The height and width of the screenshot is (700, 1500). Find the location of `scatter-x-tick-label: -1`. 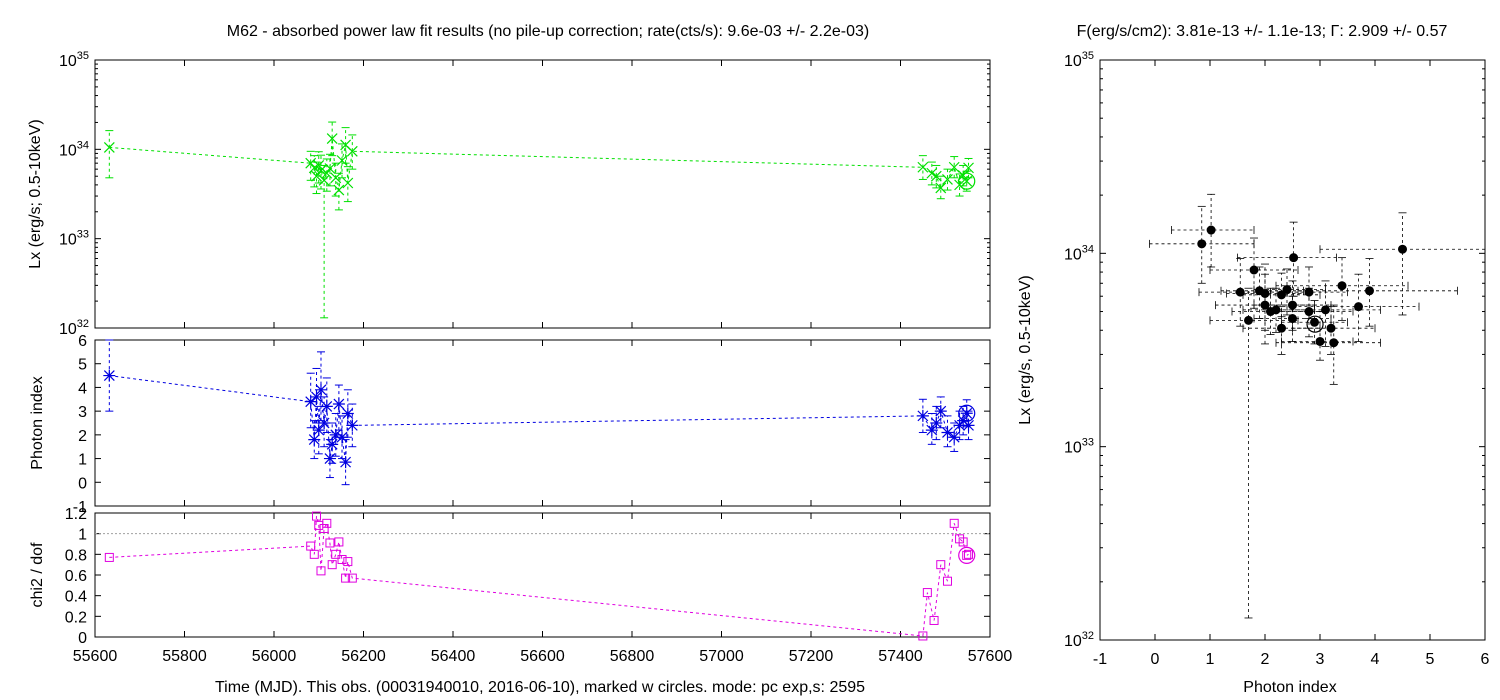

scatter-x-tick-label: -1 is located at coordinates (1100, 659).